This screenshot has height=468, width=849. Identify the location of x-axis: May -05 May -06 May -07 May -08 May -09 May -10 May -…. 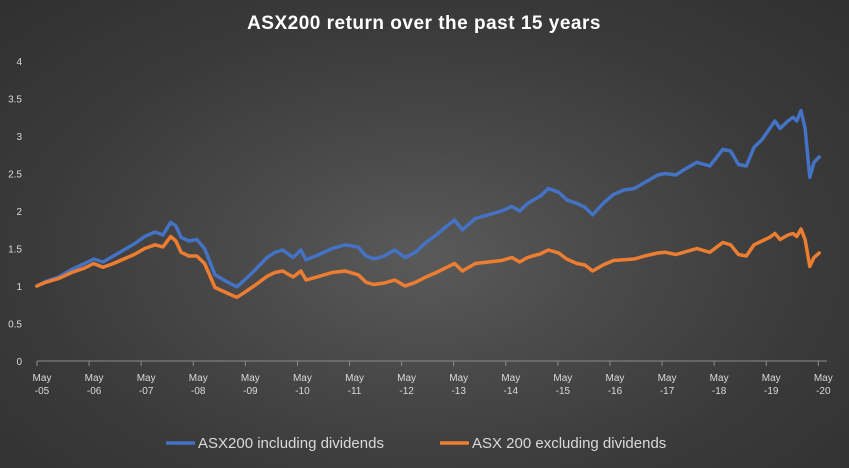
(433, 378).